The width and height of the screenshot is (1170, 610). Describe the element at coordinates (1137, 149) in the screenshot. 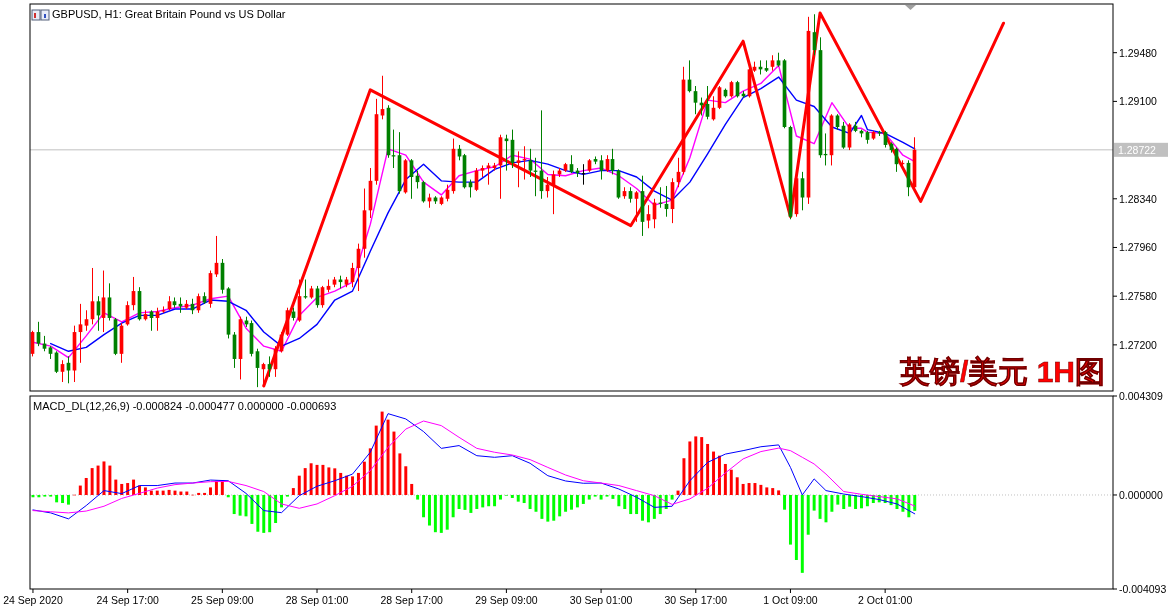

I see `ref-line-label: 1.28722` at that location.